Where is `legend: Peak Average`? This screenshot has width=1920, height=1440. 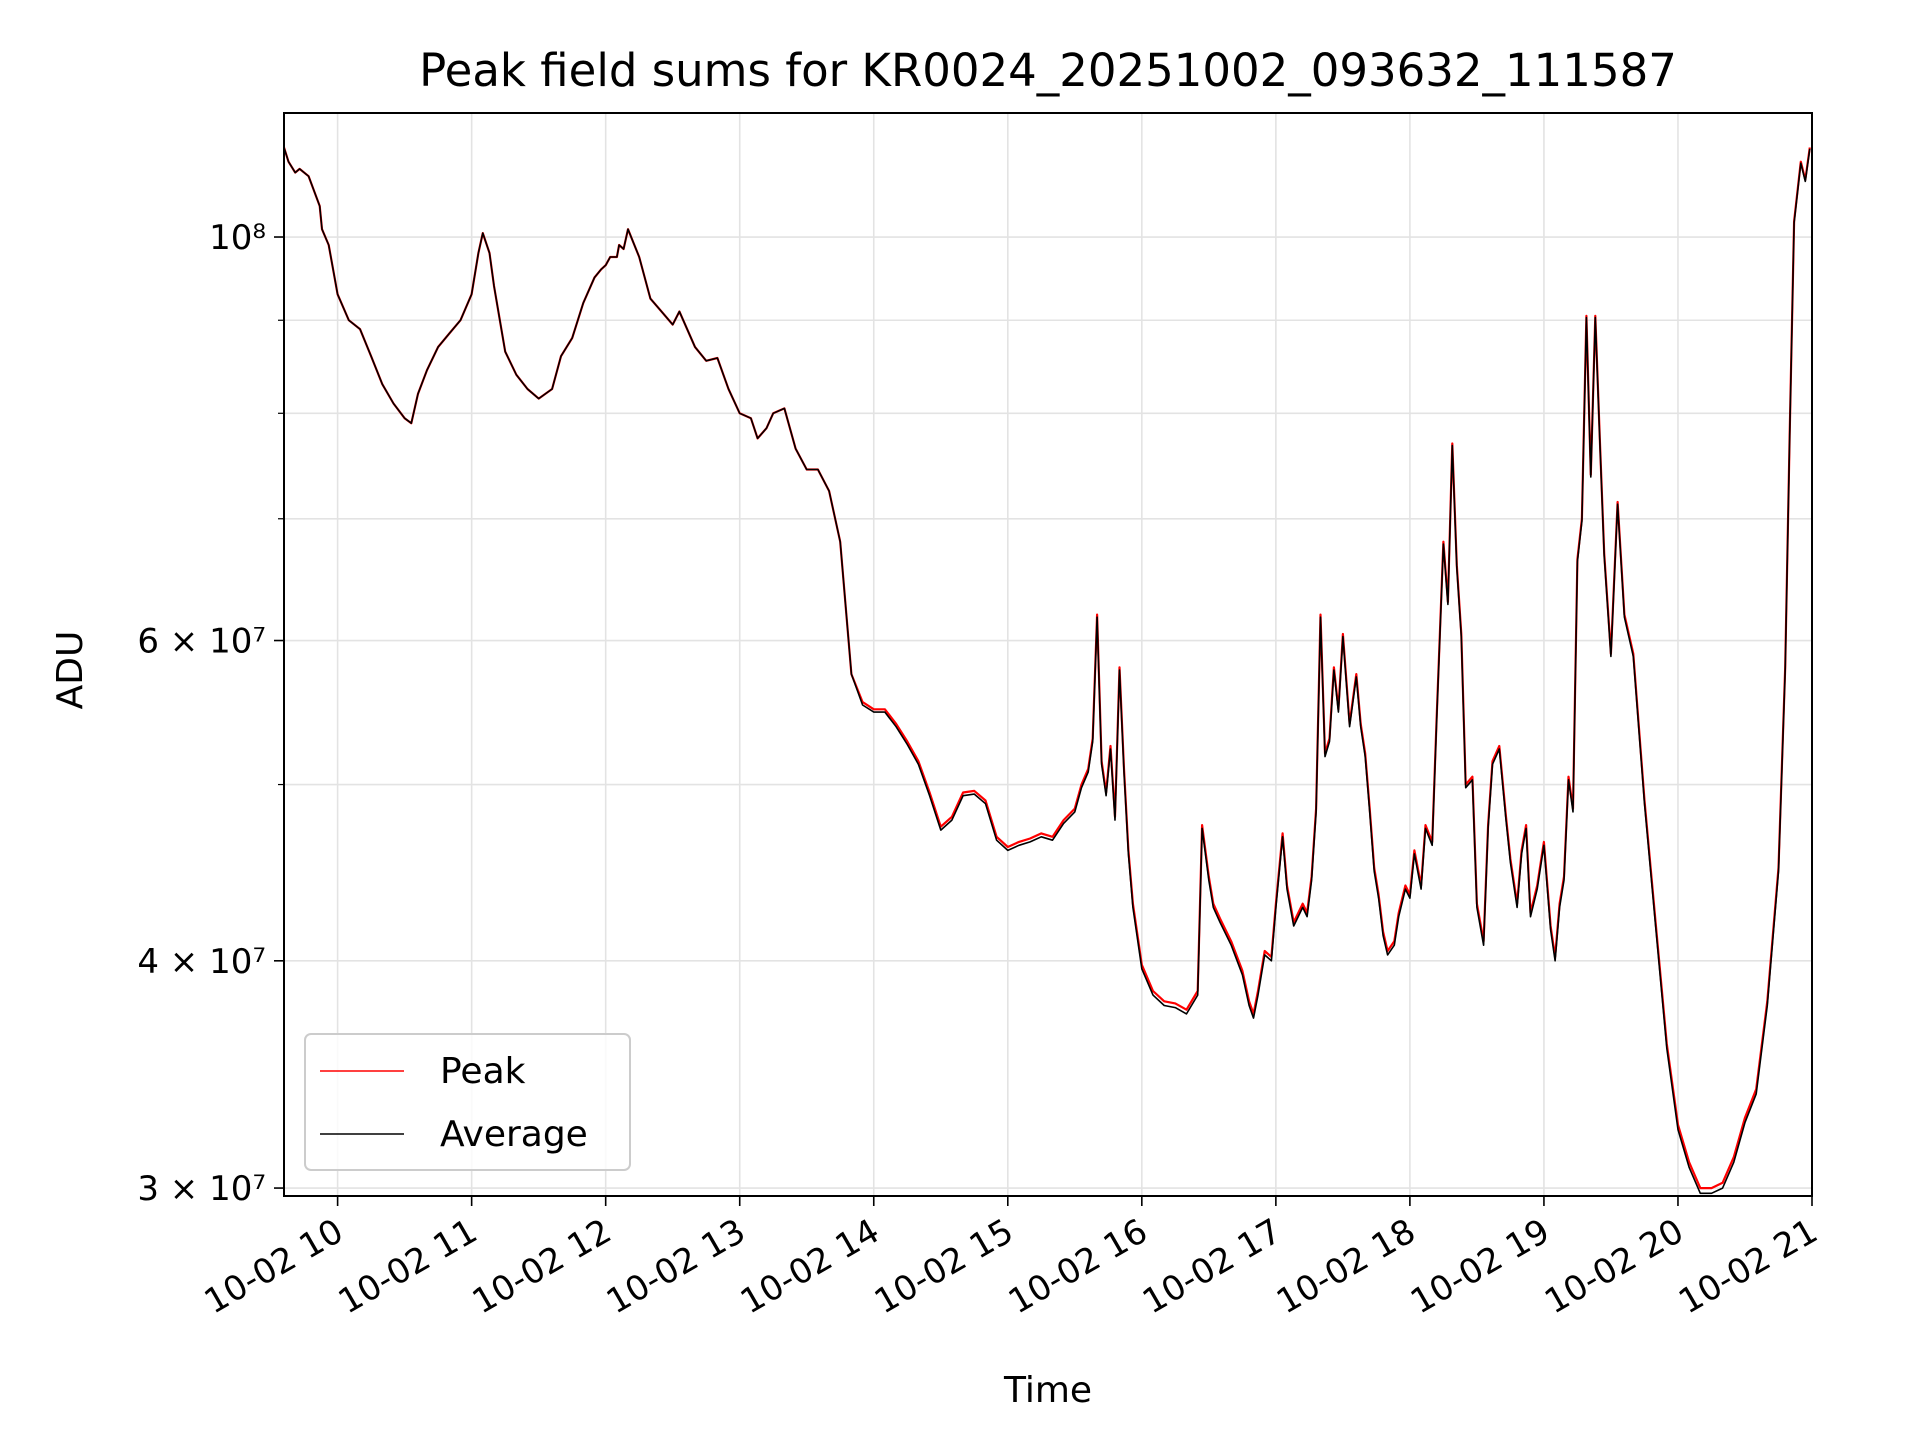
legend: Peak Average is located at coordinates (467, 1102).